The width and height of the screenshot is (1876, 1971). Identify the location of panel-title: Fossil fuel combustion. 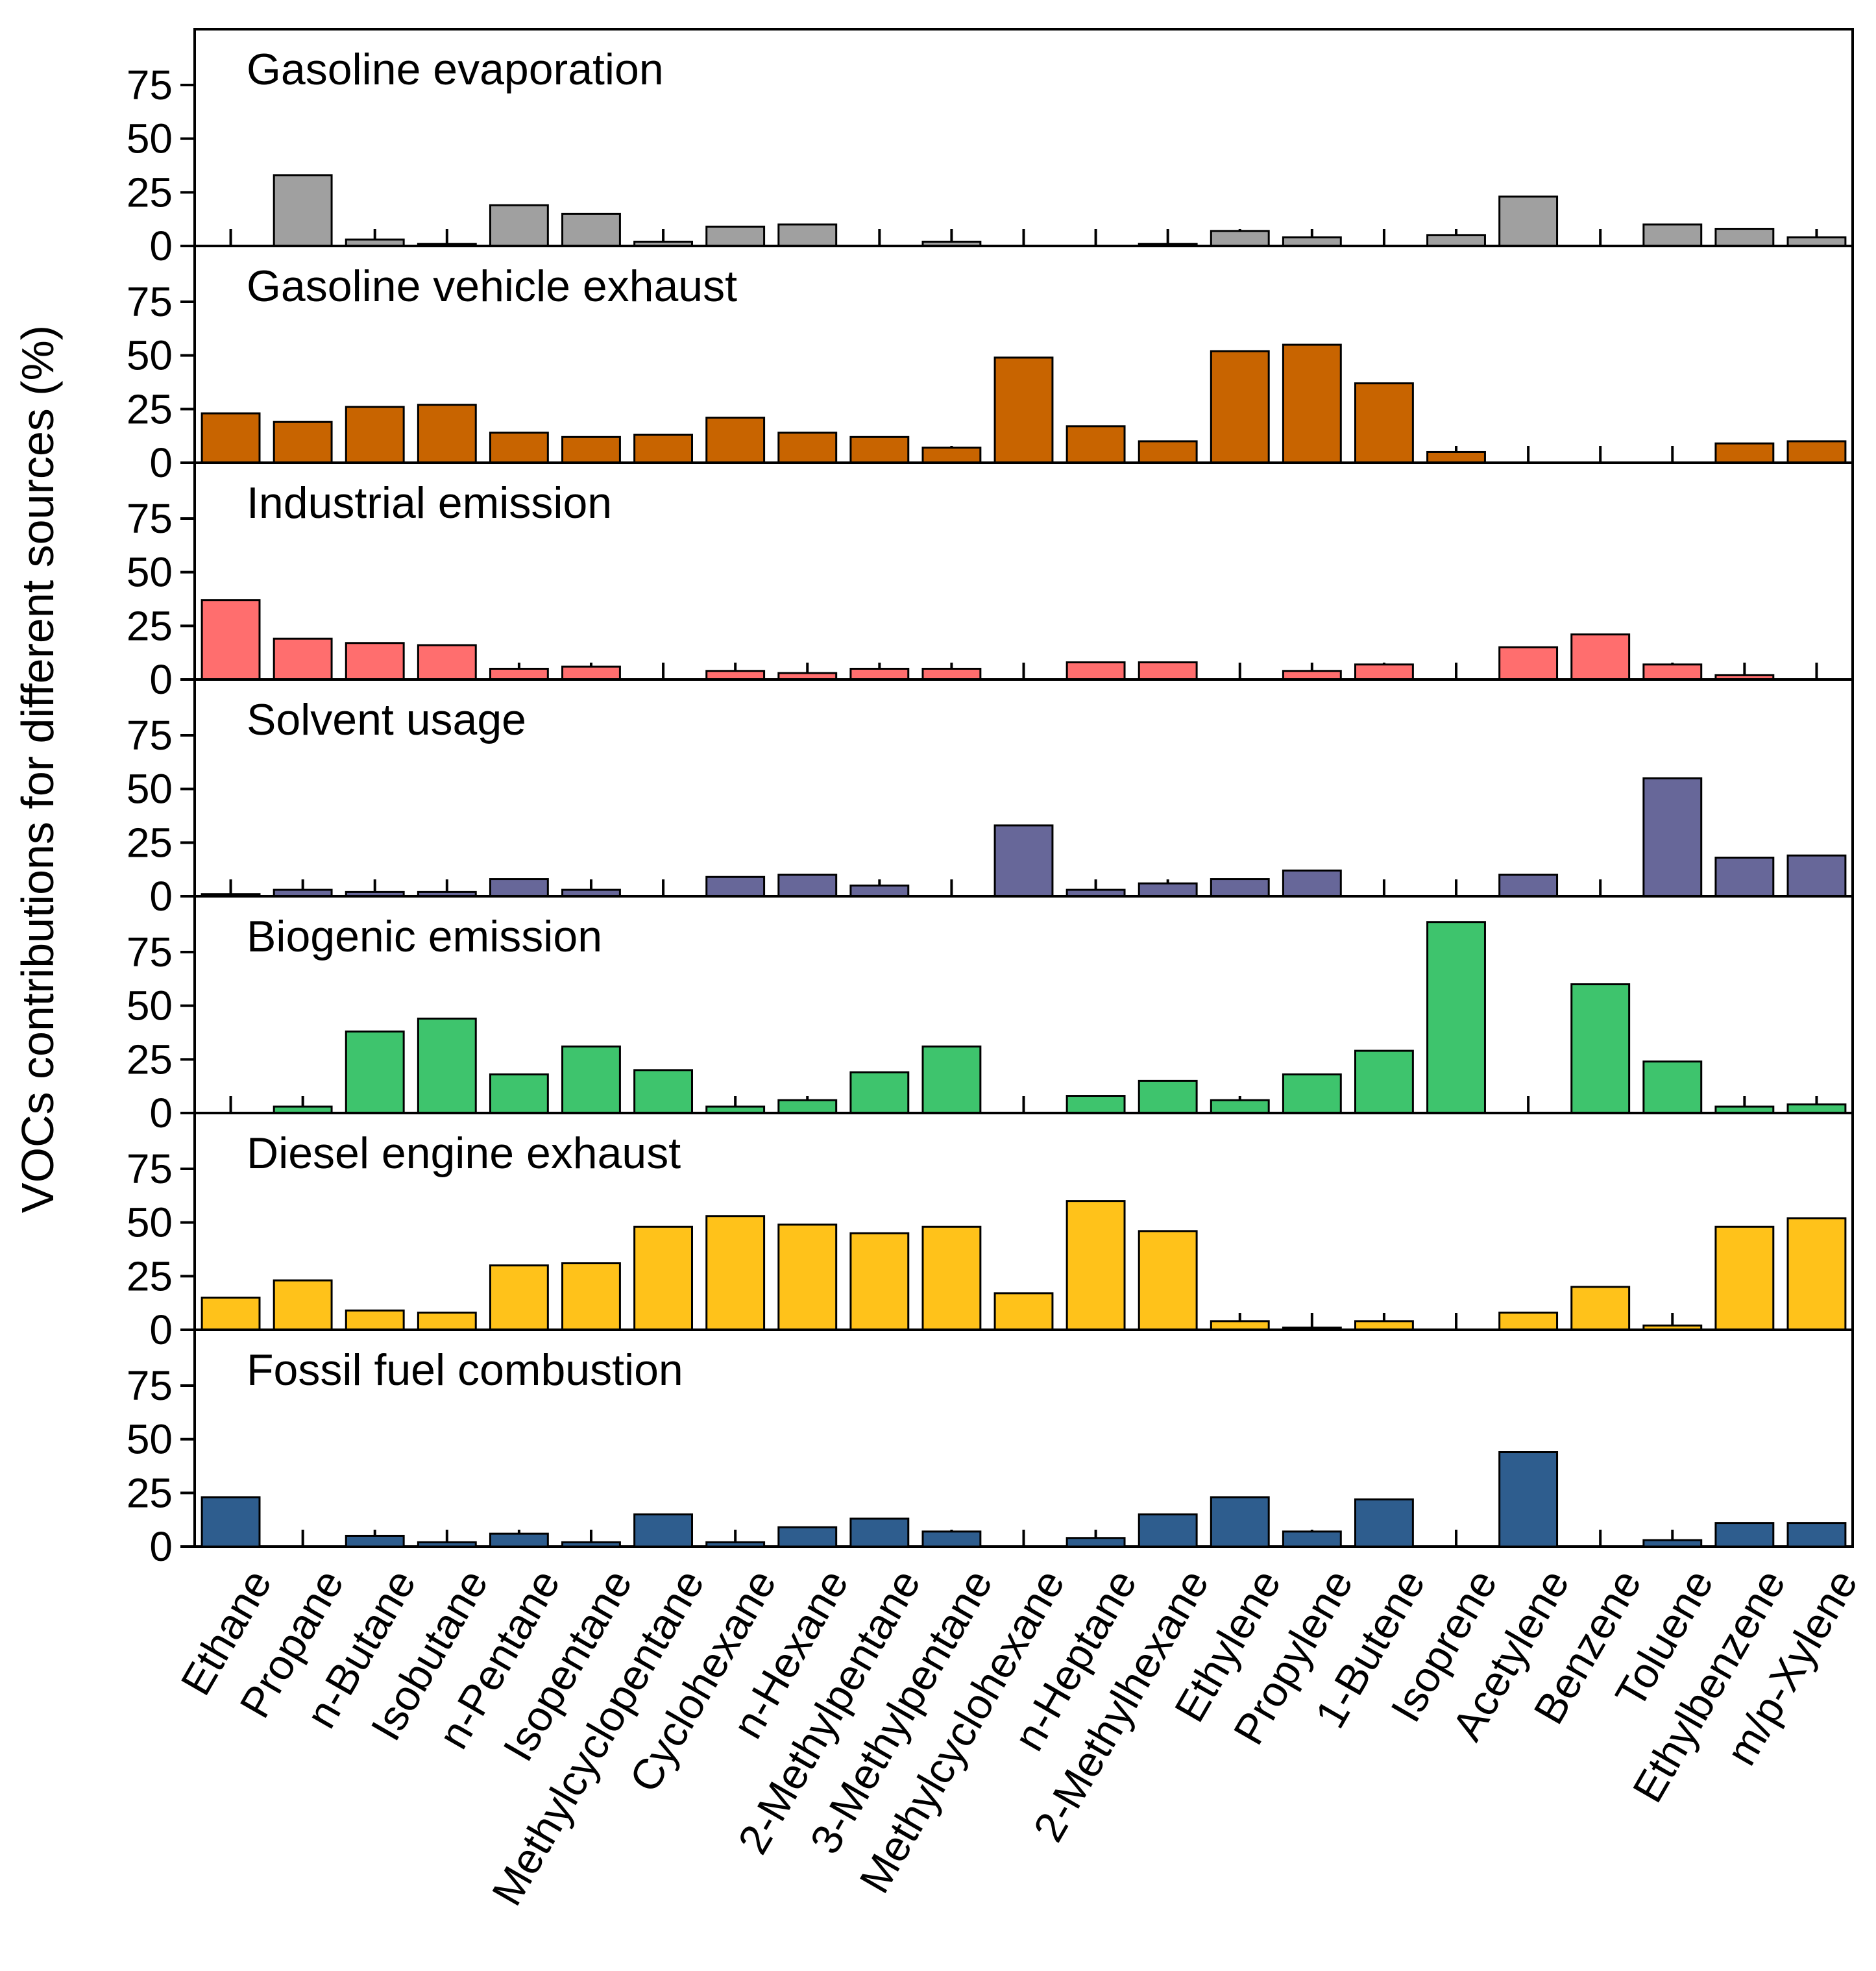
(465, 1370).